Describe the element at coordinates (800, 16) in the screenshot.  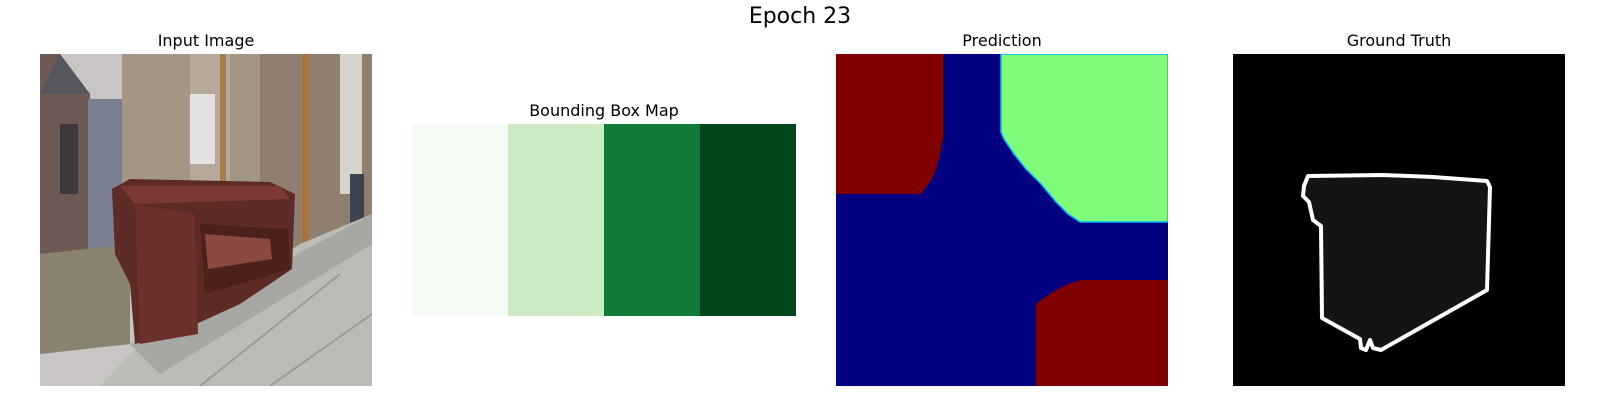
I see `figure-title: Epoch 23` at that location.